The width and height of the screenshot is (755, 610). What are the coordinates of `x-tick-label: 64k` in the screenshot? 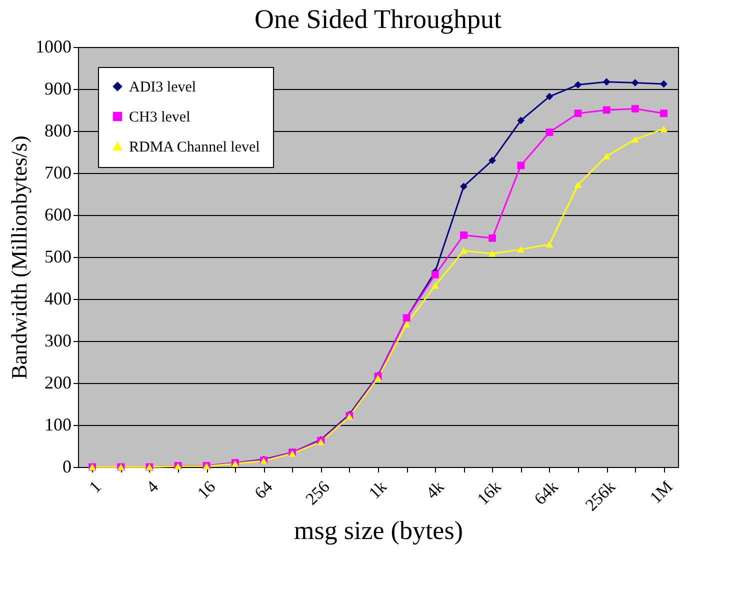 It's located at (546, 492).